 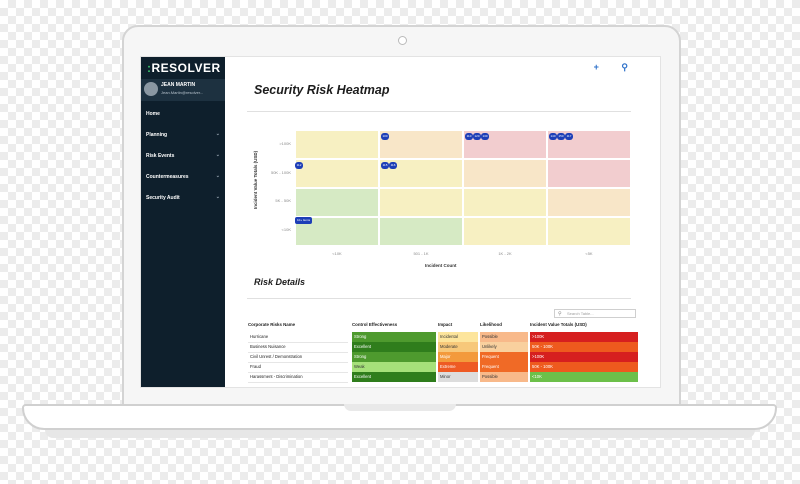 I want to click on risk-details-title: Risk Details, so click(x=280, y=282).